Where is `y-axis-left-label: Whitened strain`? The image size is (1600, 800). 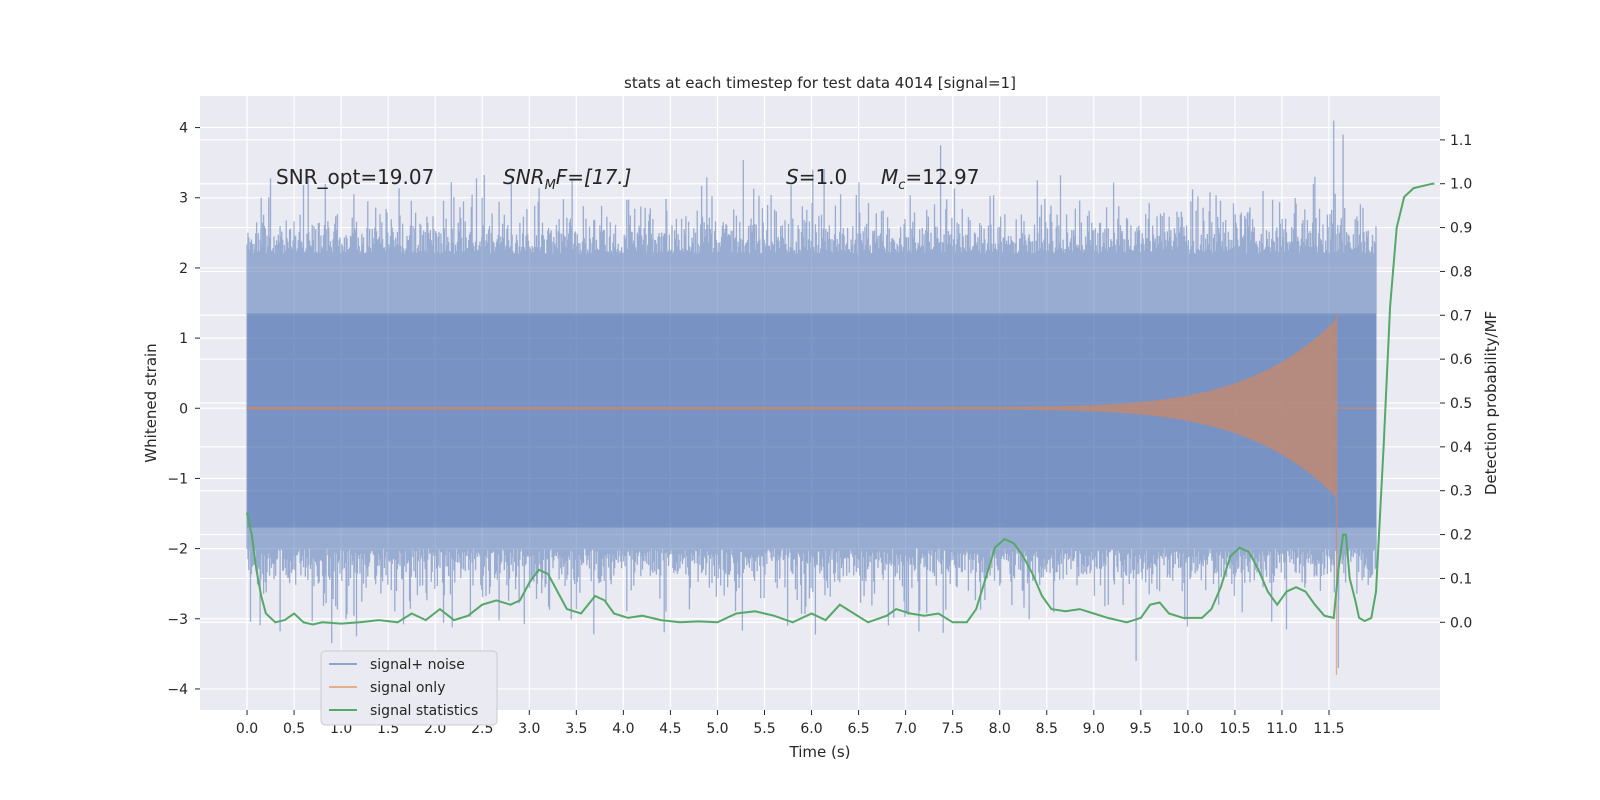 y-axis-left-label: Whitened strain is located at coordinates (151, 402).